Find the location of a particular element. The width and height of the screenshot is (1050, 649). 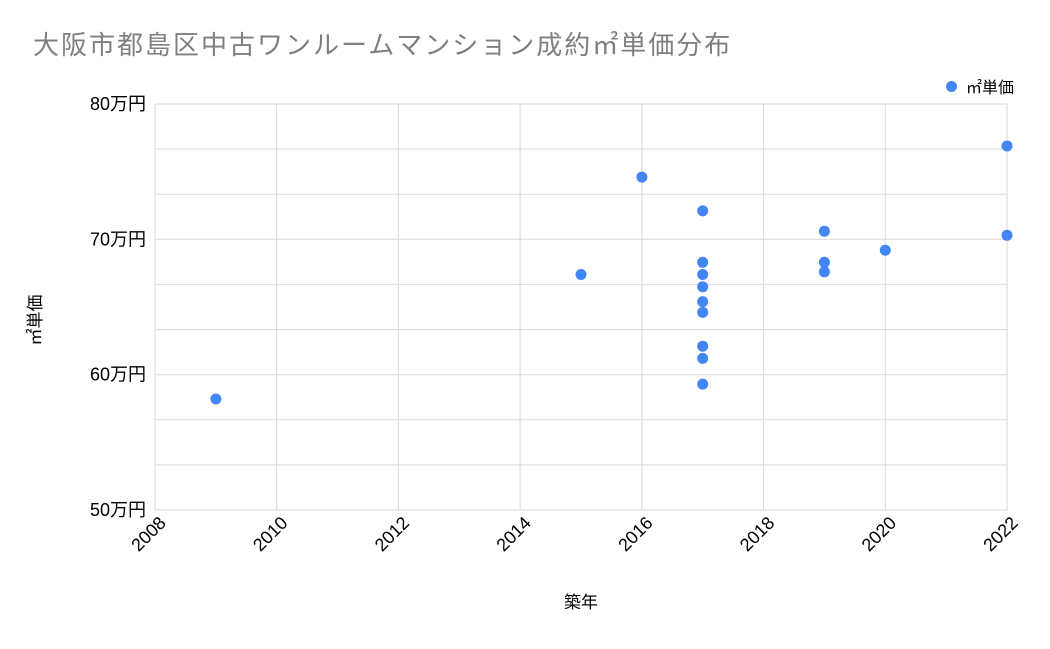

x-axis-tick-label: 2010 is located at coordinates (270, 534).